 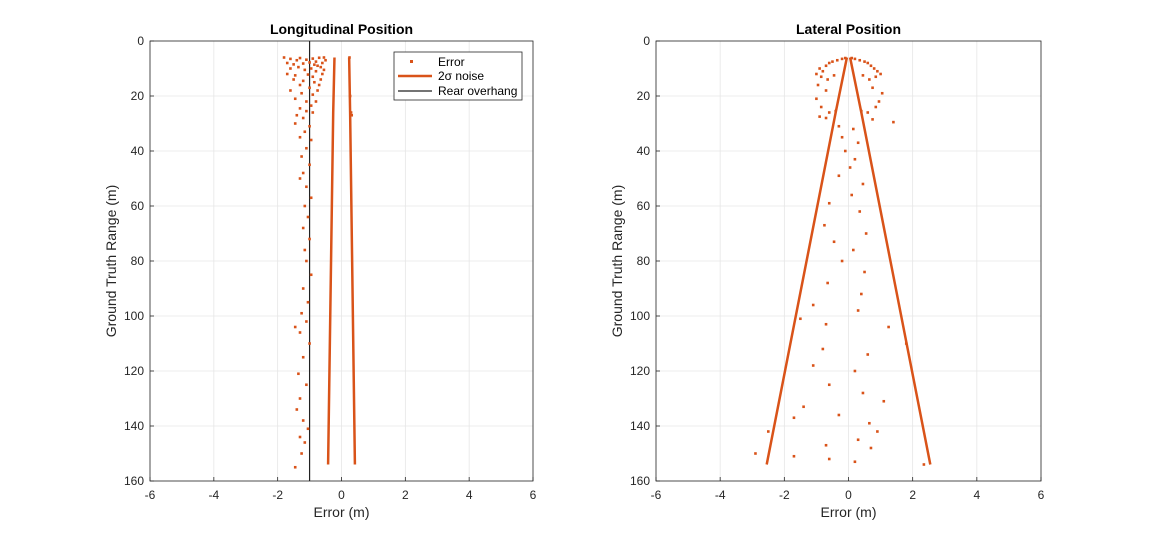 I want to click on lateral-x-tick-label: 4, so click(x=976, y=495).